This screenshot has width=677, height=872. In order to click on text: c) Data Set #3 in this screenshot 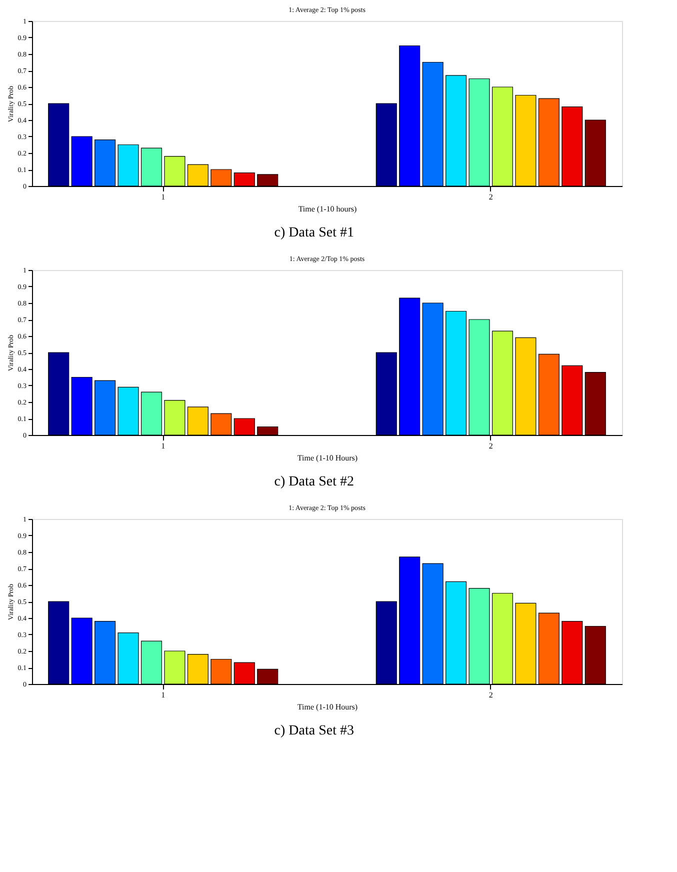, I will do `click(314, 731)`.